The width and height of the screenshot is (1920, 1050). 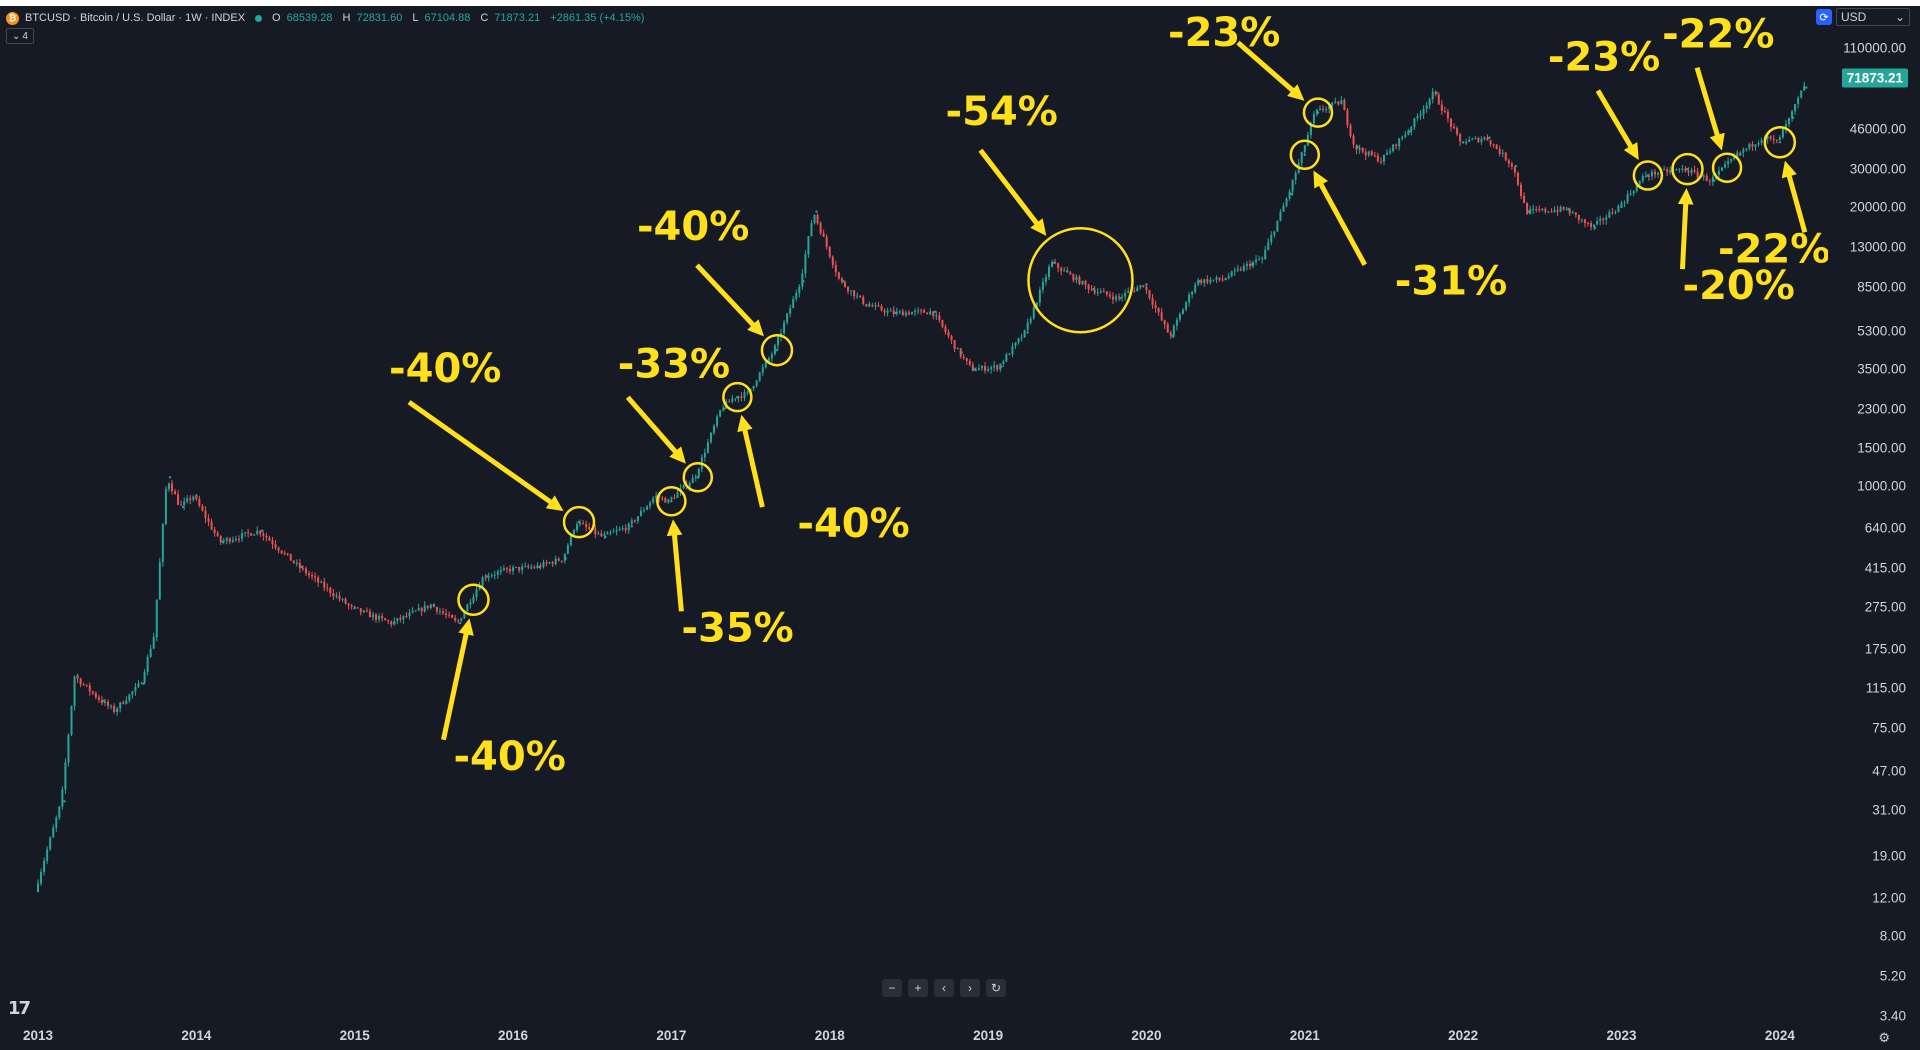 What do you see at coordinates (892, 988) in the screenshot?
I see `zoom-out-button: −` at bounding box center [892, 988].